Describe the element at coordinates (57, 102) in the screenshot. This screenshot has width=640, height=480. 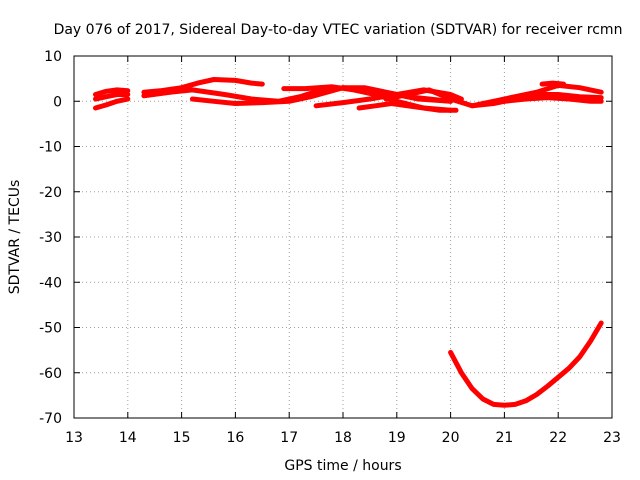
I see `y-tick-label: 0` at that location.